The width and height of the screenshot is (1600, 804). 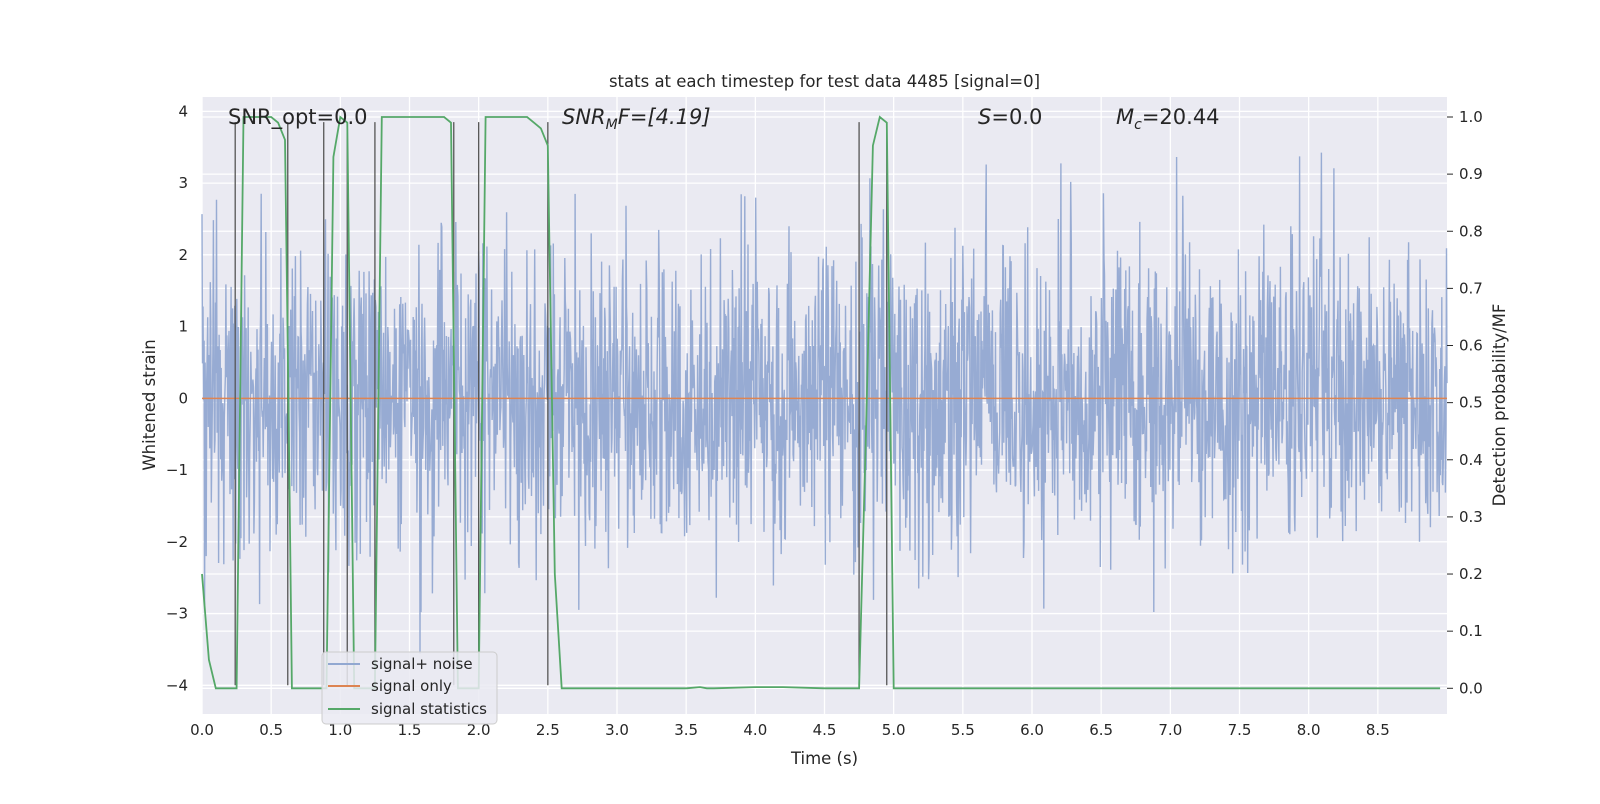 What do you see at coordinates (422, 664) in the screenshot?
I see `legend-label-noise: signal+ noise` at bounding box center [422, 664].